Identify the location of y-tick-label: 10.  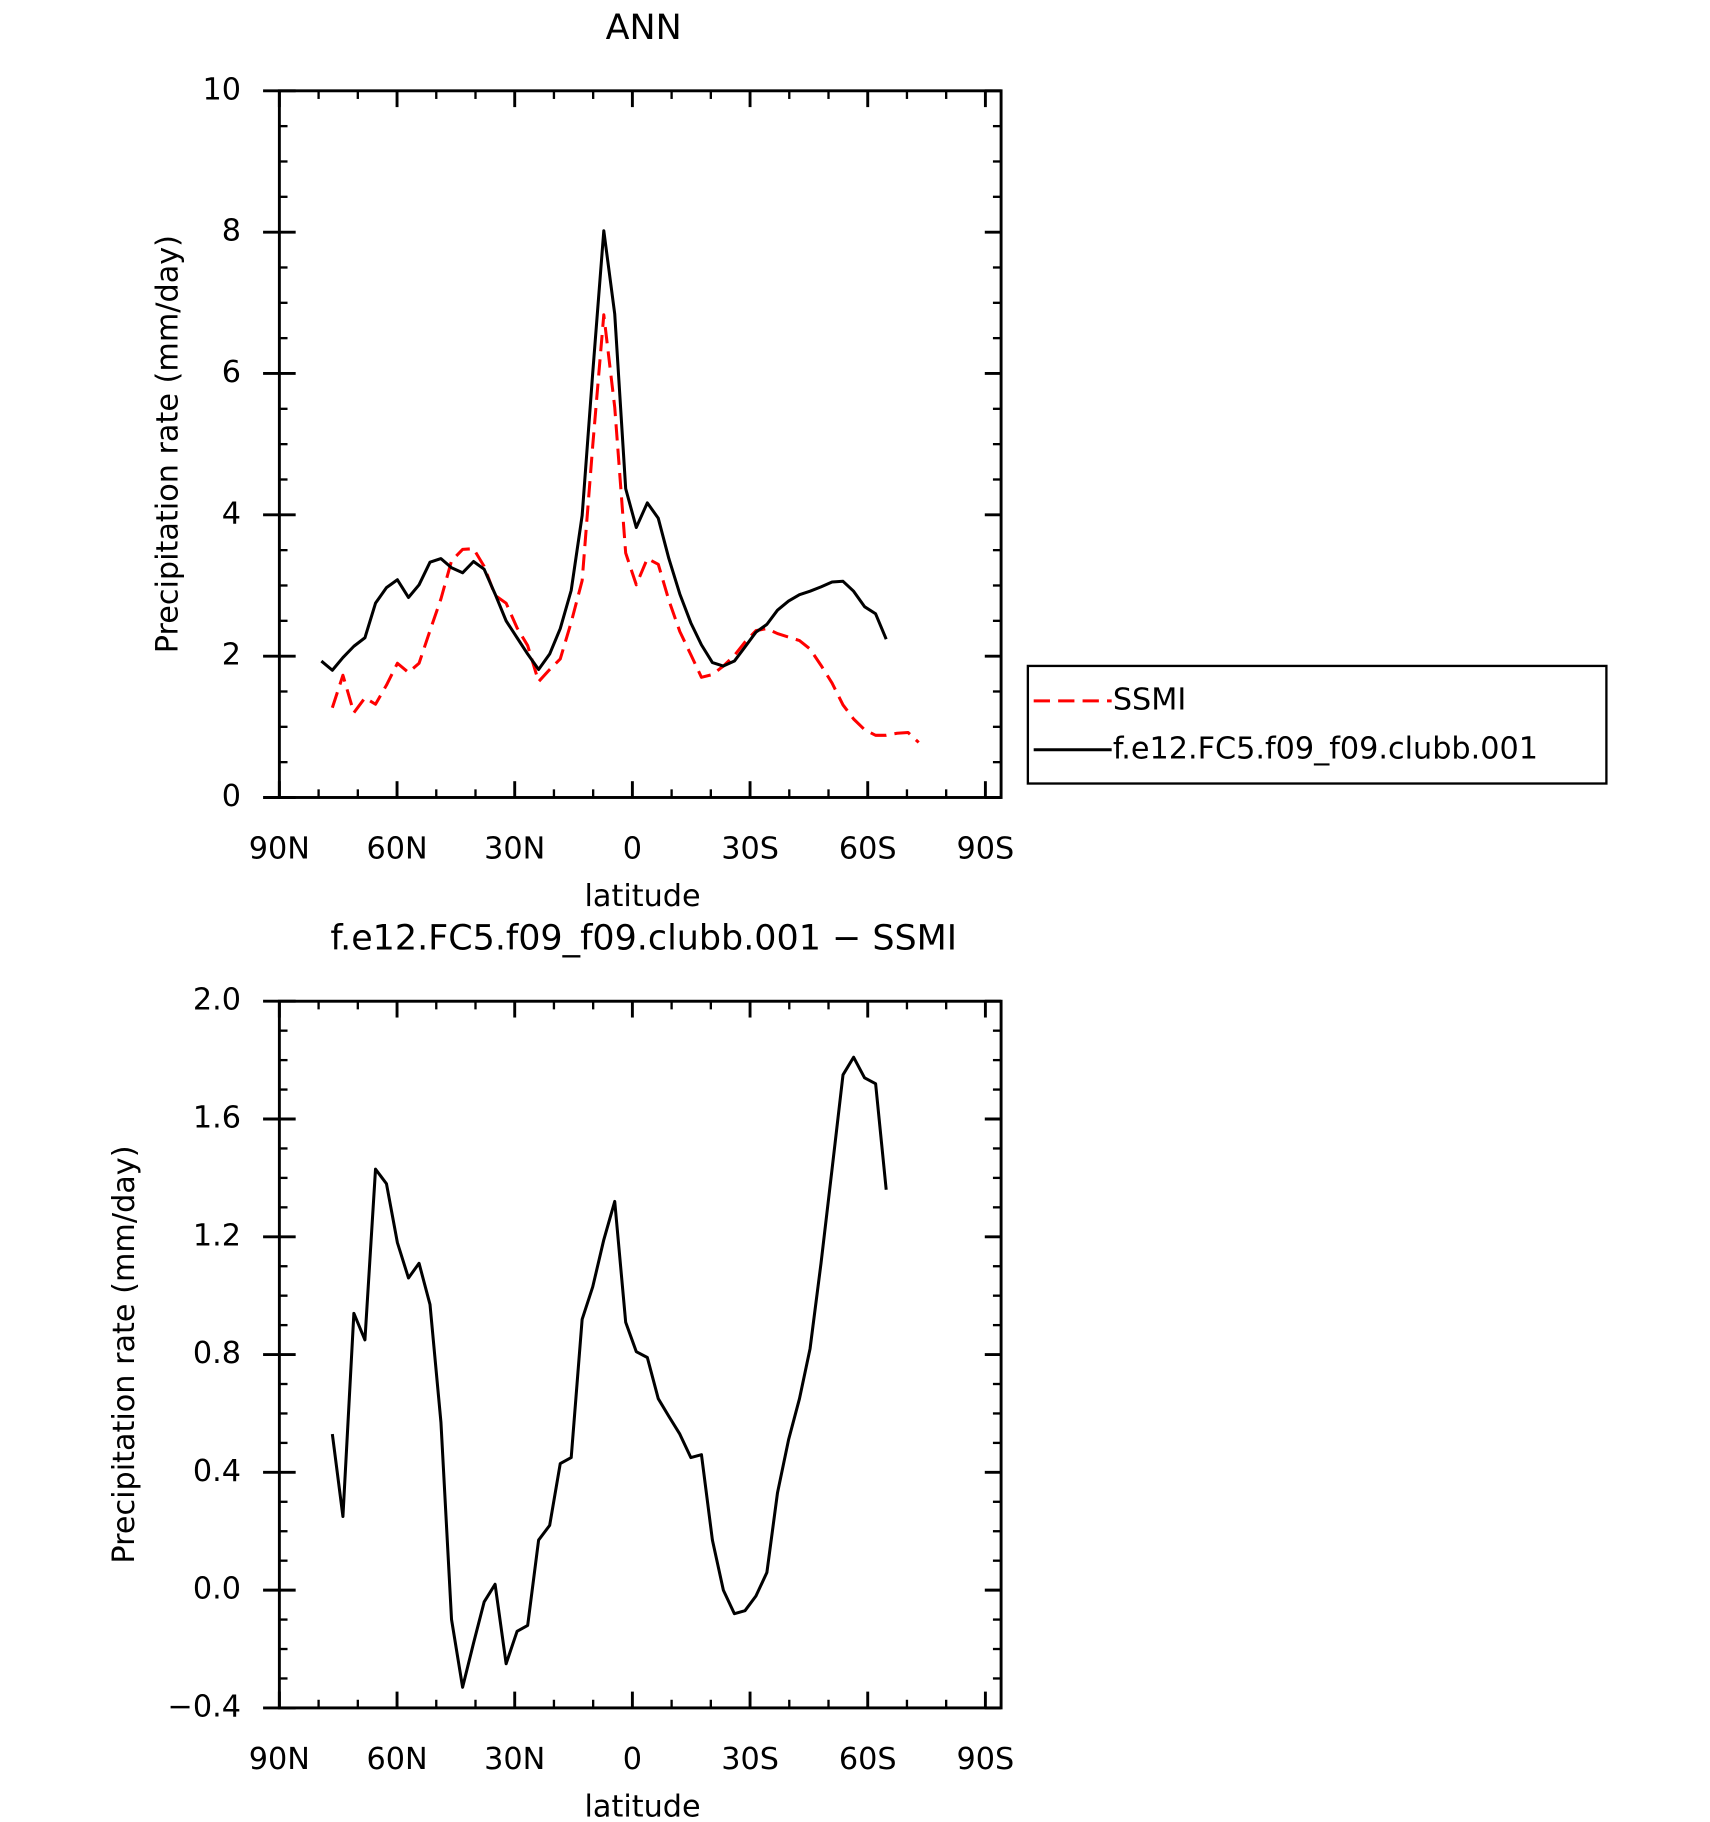
(221, 89).